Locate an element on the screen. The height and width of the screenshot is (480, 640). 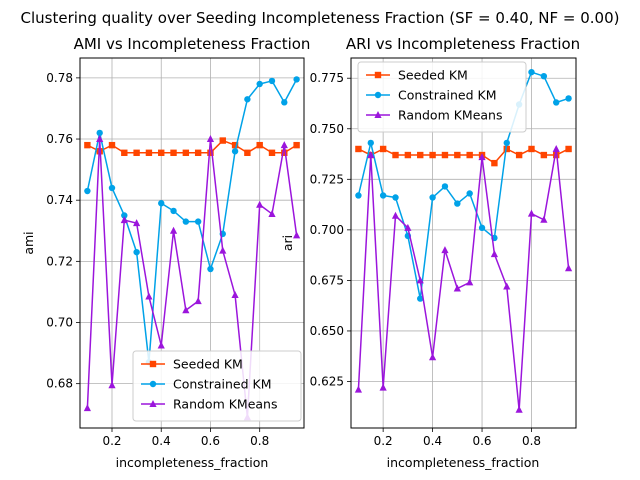
ari-y-tick-label: 0.775 is located at coordinates (327, 78).